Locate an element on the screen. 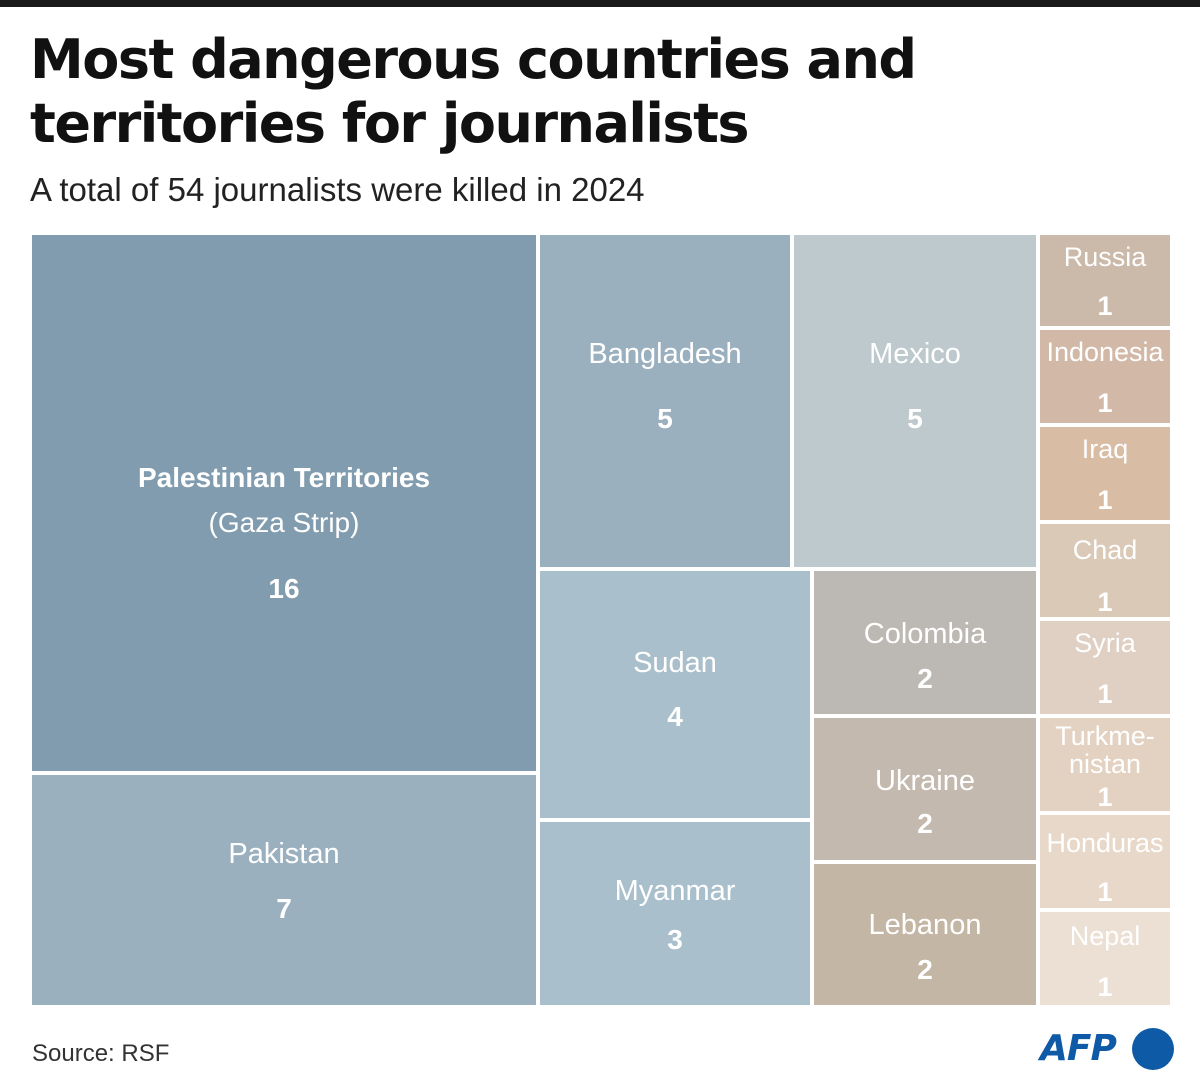 Image resolution: width=1200 pixels, height=1092 pixels. tile-sublabel: (Gaza Strip) is located at coordinates (284, 522).